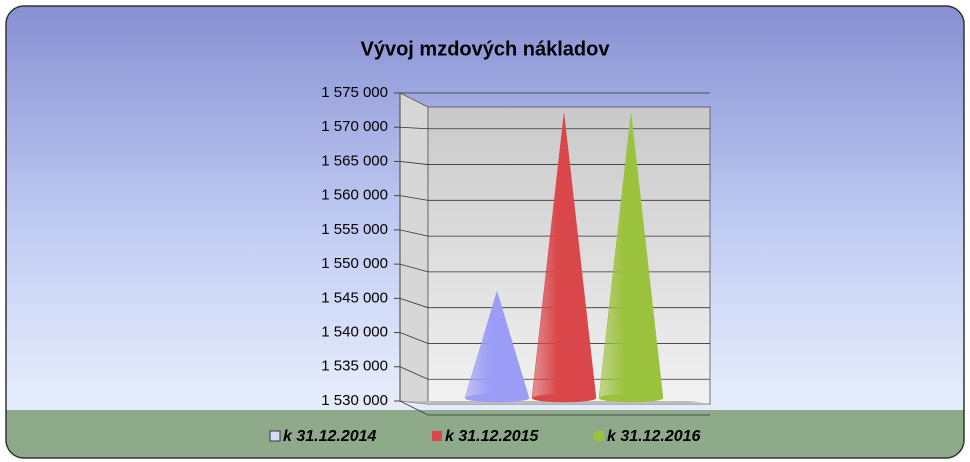  What do you see at coordinates (654, 436) in the screenshot?
I see `legend-label: k 31.12.2016` at bounding box center [654, 436].